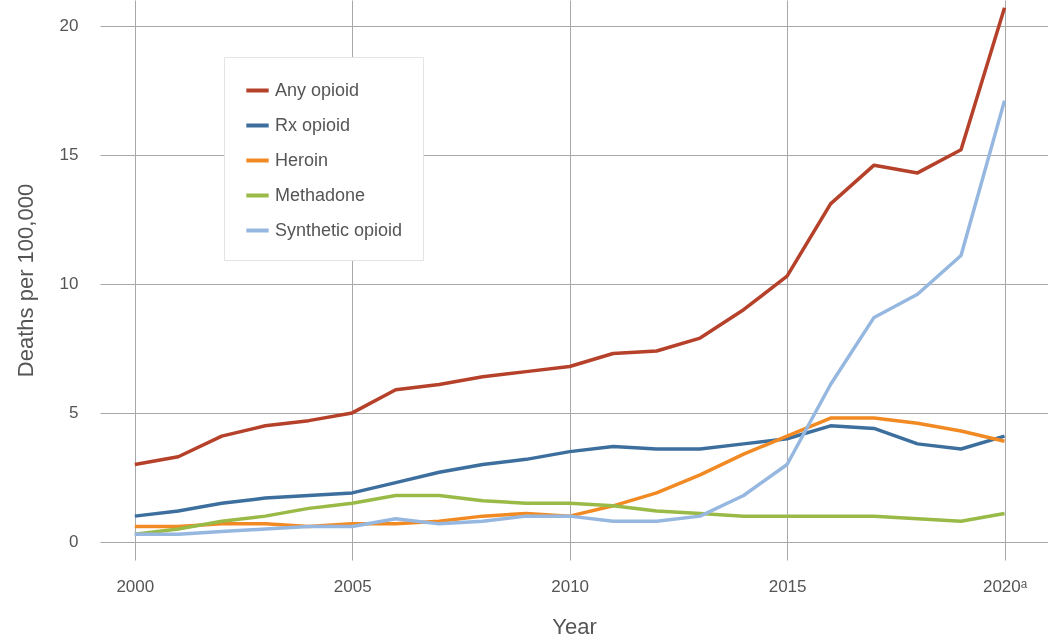  Describe the element at coordinates (339, 229) in the screenshot. I see `legend-label: Synthetic opioid` at that location.